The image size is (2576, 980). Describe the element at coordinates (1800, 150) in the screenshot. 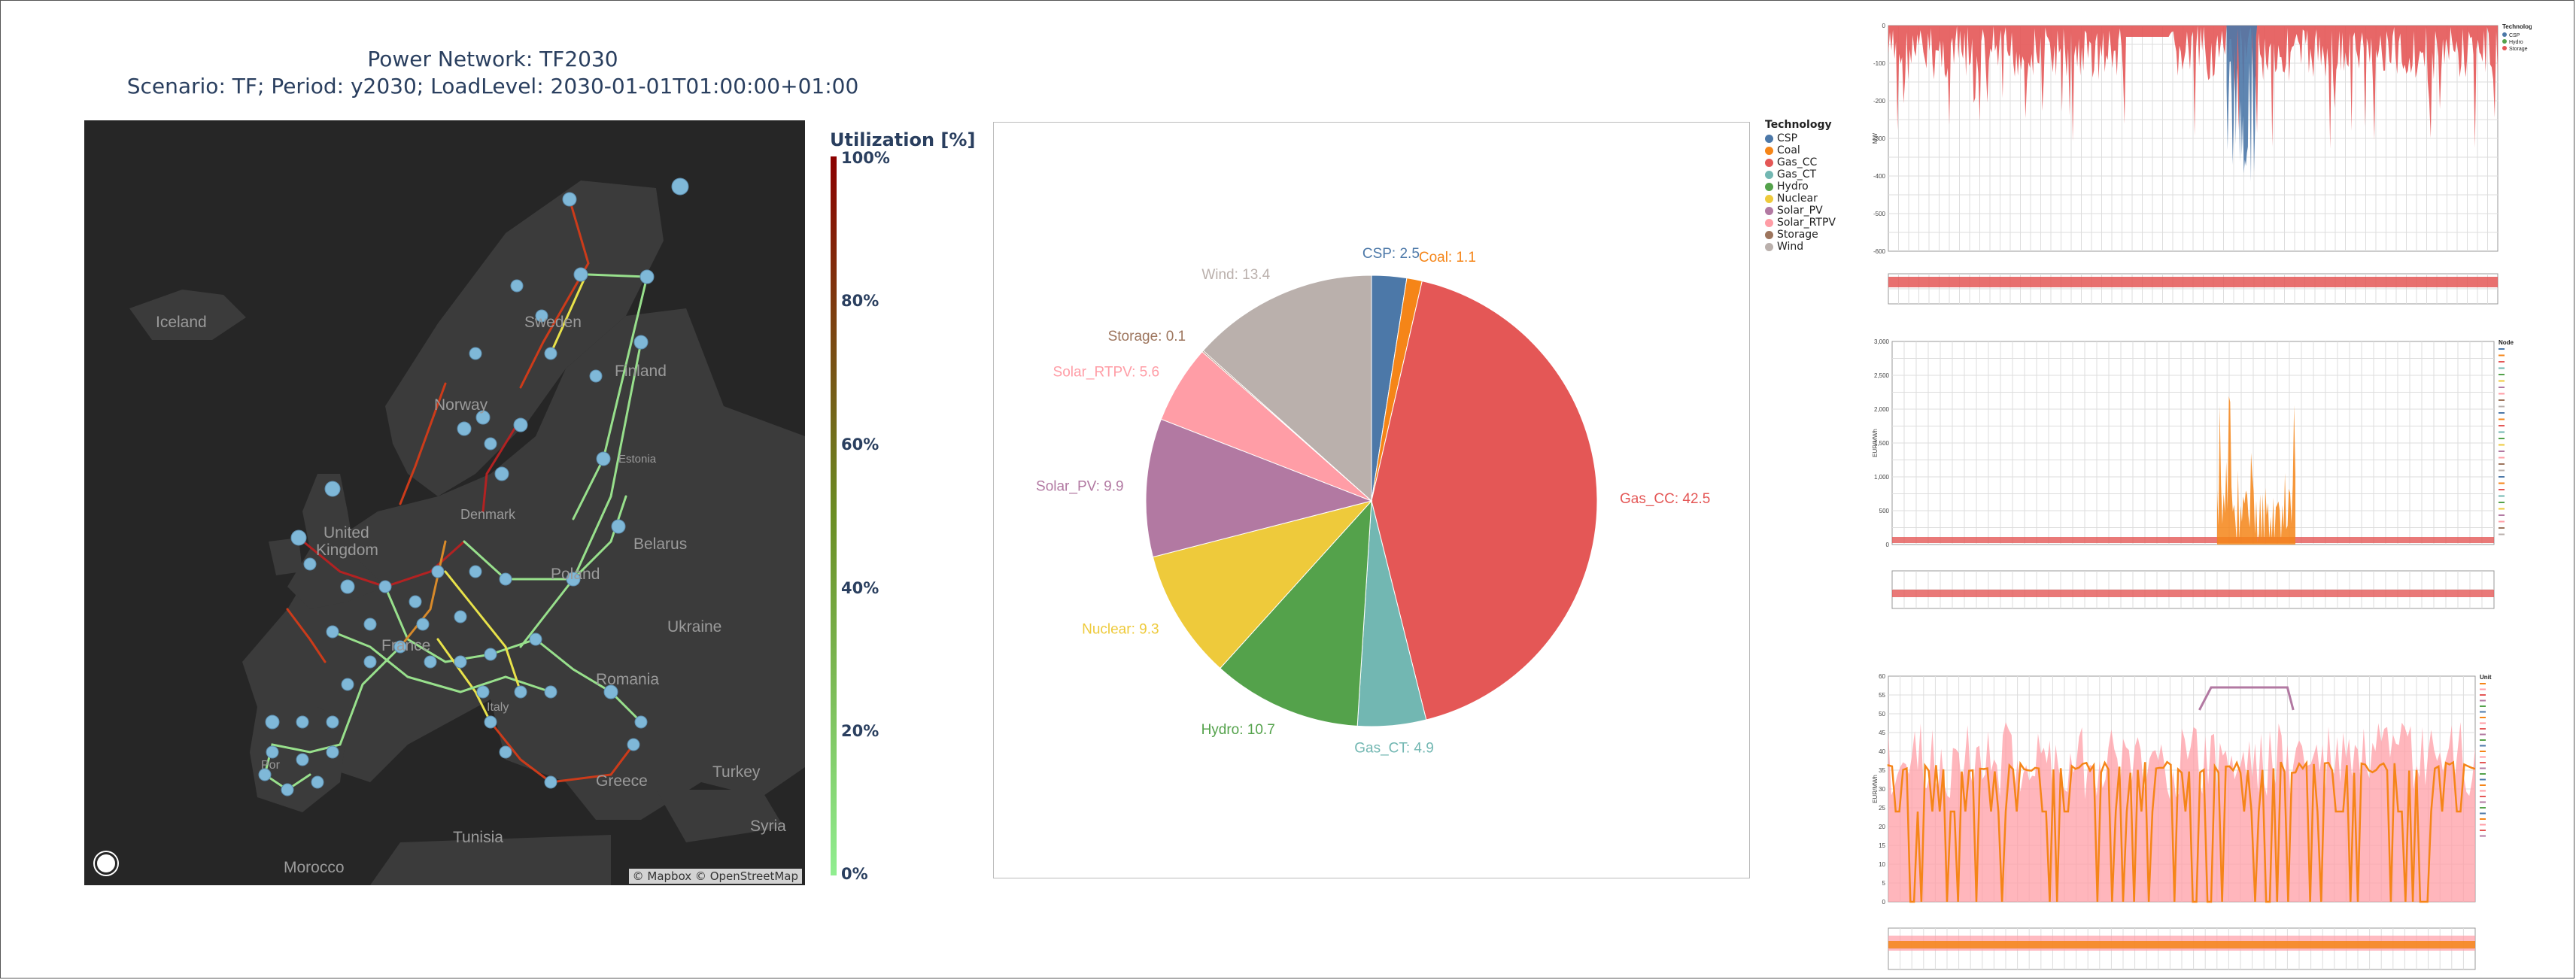

I see `legend-item-coal: Coal` at that location.